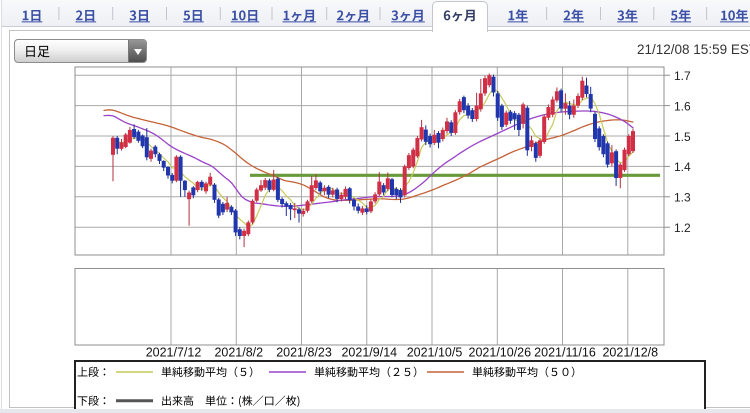 The image size is (750, 413). I want to click on svg-text: 2021/7/12, so click(174, 353).